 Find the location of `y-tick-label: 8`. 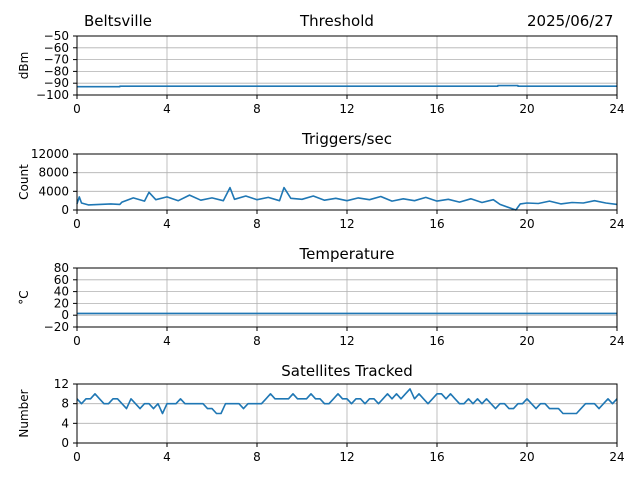

y-tick-label: 8 is located at coordinates (65, 404).